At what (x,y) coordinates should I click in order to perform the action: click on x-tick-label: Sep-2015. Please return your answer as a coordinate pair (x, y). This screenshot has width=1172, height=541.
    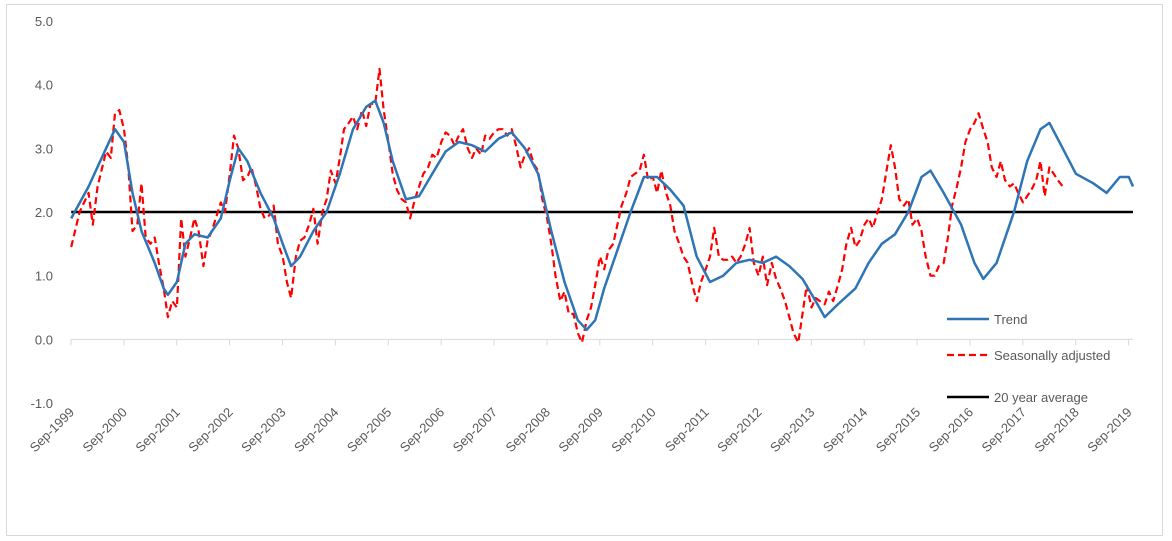
    Looking at the image, I should click on (898, 430).